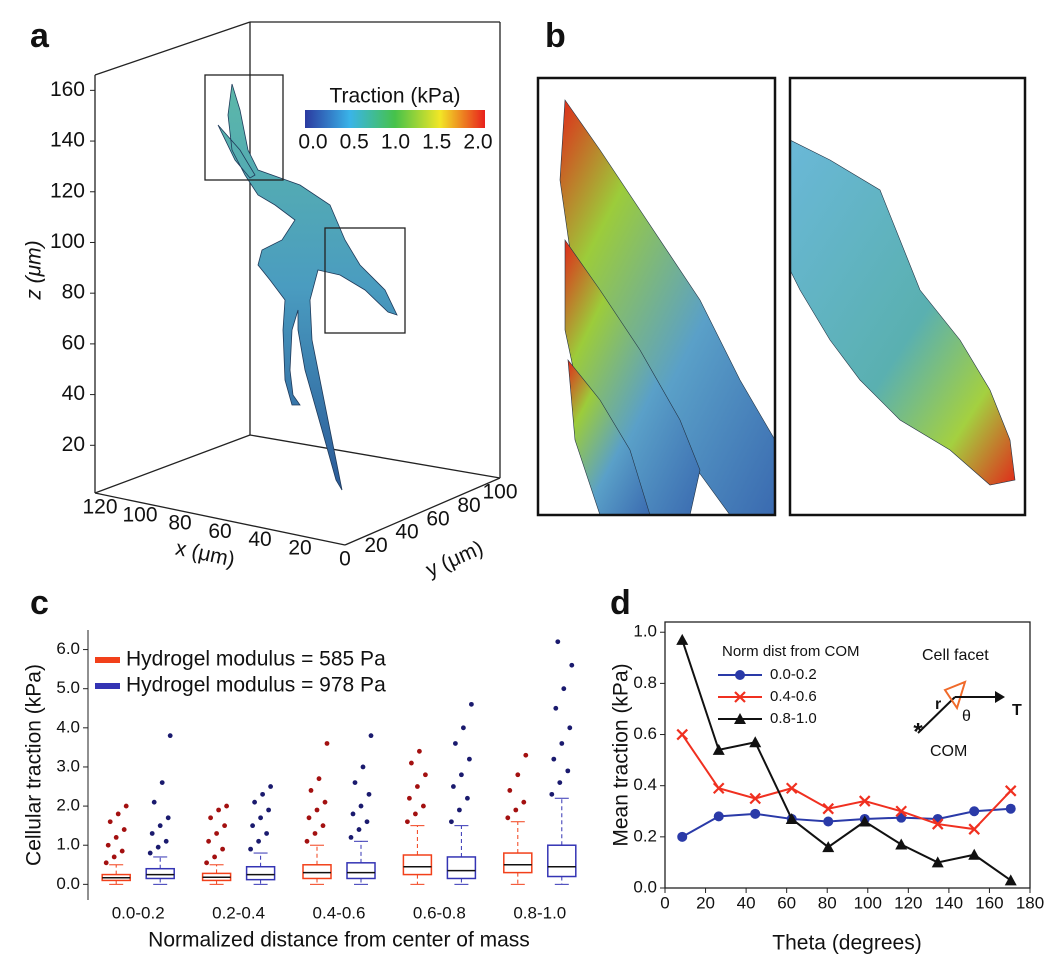  Describe the element at coordinates (499, 492) in the screenshot. I see `y-tick-label: 100` at that location.